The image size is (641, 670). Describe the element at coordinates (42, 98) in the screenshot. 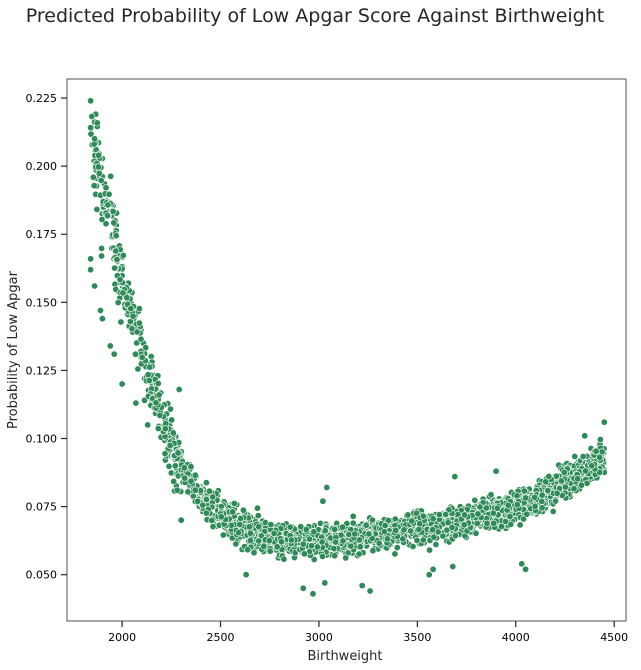

I see `y-tick-label: 0.225` at that location.